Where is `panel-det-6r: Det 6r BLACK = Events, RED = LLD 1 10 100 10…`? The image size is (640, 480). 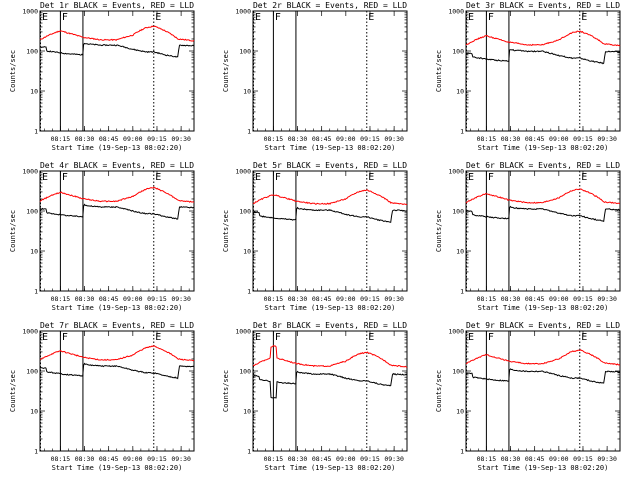 panel-det-6r: Det 6r BLACK = Events, RED = LLD 1 10 100 10… is located at coordinates (528, 236).